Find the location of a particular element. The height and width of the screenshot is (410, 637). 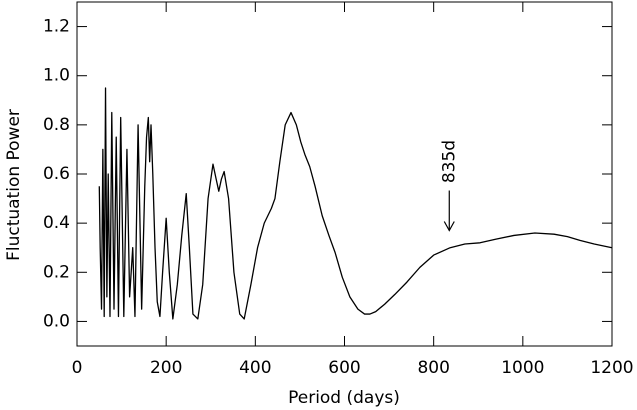

x-tick-label: 0 is located at coordinates (77, 368).